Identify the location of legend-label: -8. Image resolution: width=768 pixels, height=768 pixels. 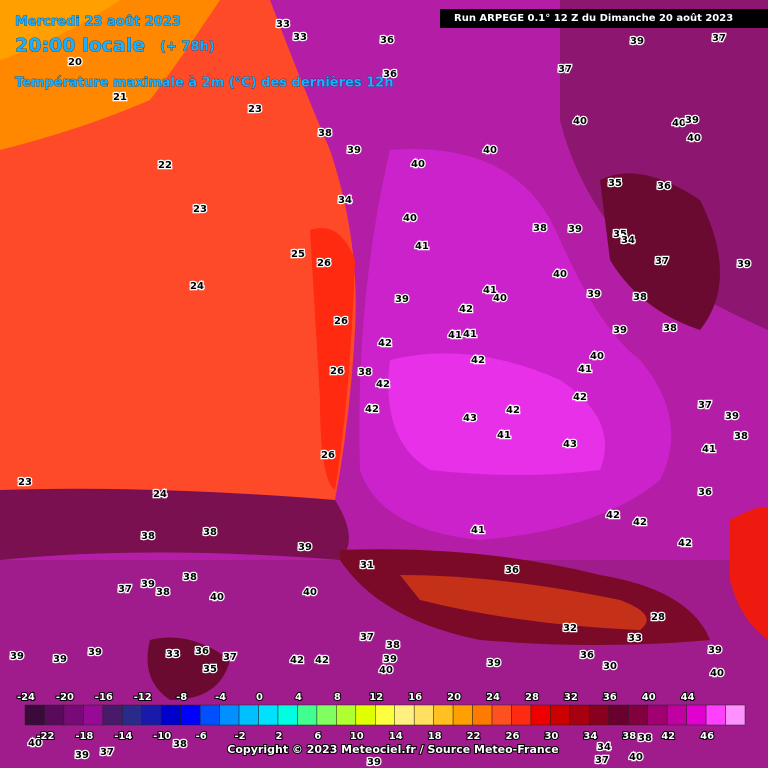
(181, 697).